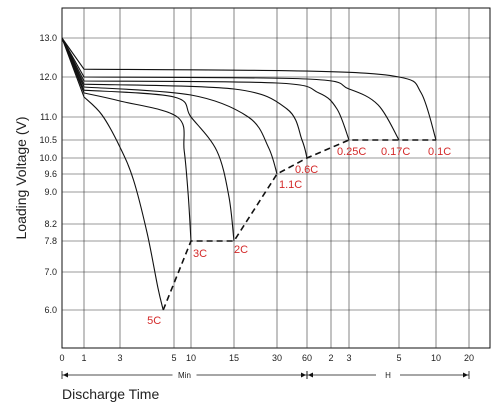 Image resolution: width=497 pixels, height=404 pixels. I want to click on series-label-0-6C: 0.6C, so click(306, 170).